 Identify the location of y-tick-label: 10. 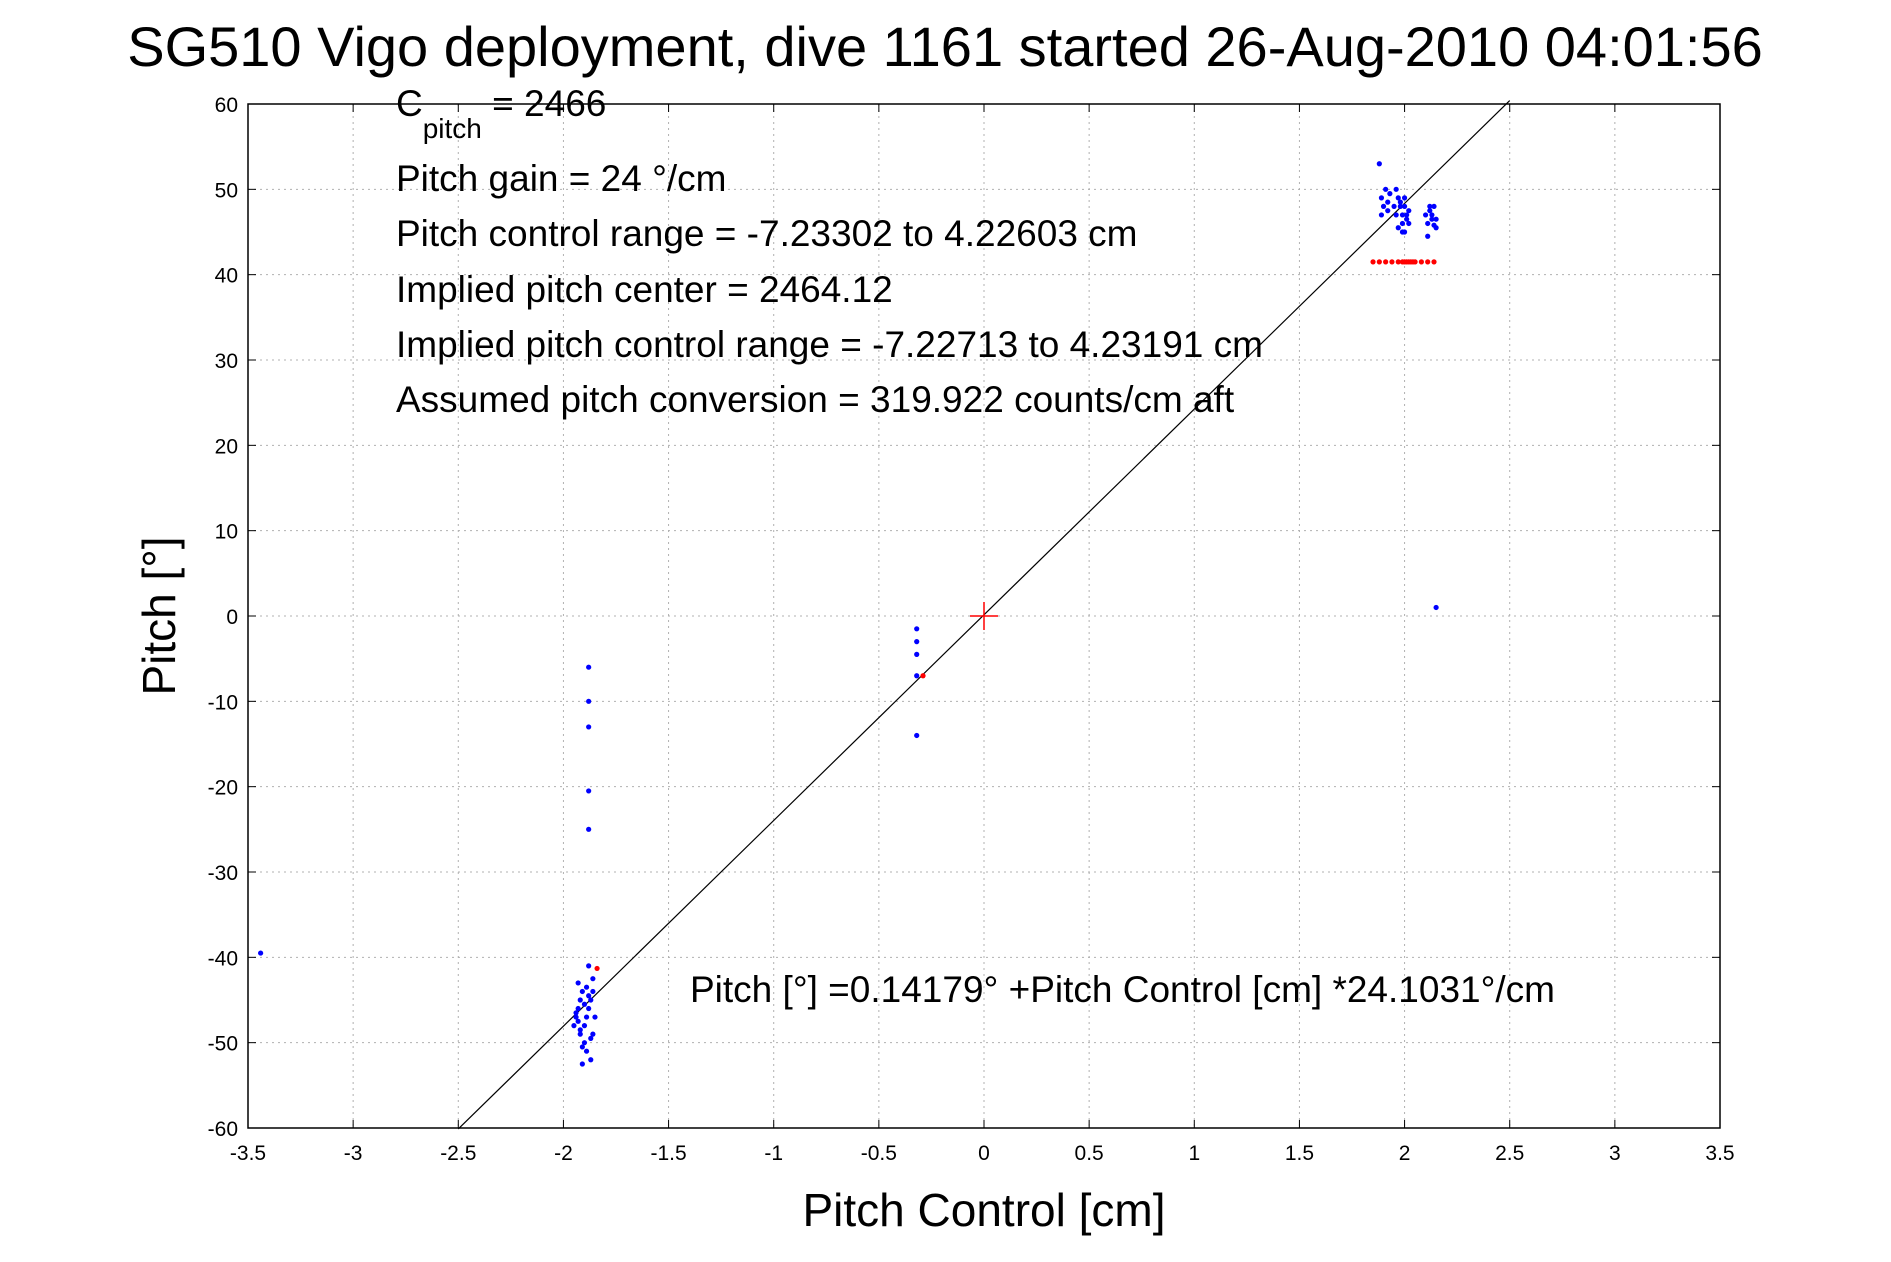
(226, 532).